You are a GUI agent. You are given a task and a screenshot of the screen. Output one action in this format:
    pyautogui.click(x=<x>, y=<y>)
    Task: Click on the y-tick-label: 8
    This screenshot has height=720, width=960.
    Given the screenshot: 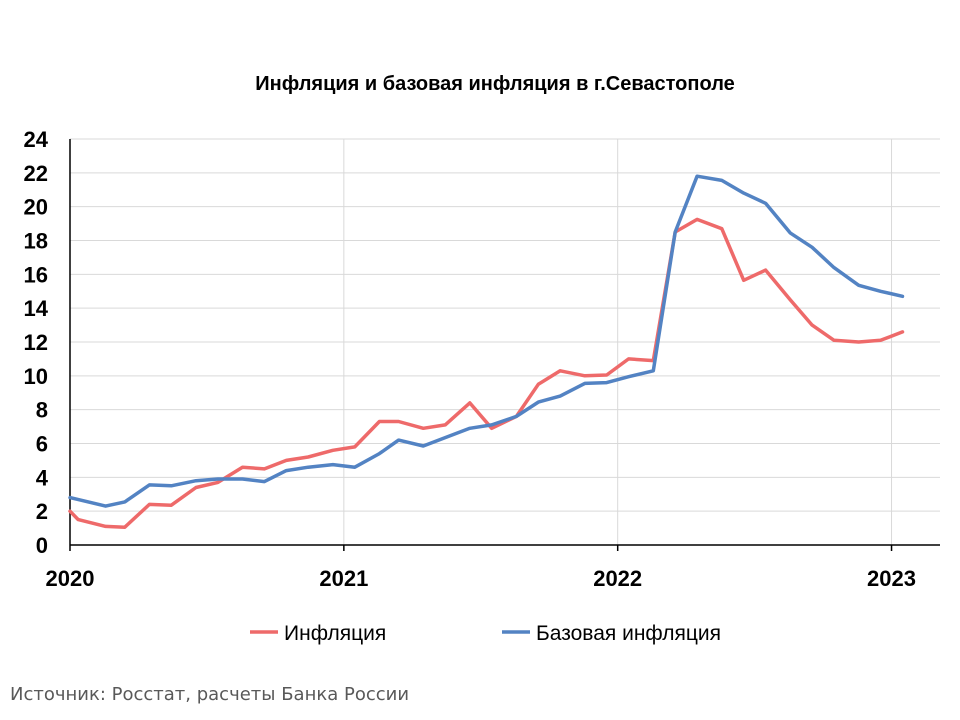 What is the action you would take?
    pyautogui.click(x=42, y=410)
    